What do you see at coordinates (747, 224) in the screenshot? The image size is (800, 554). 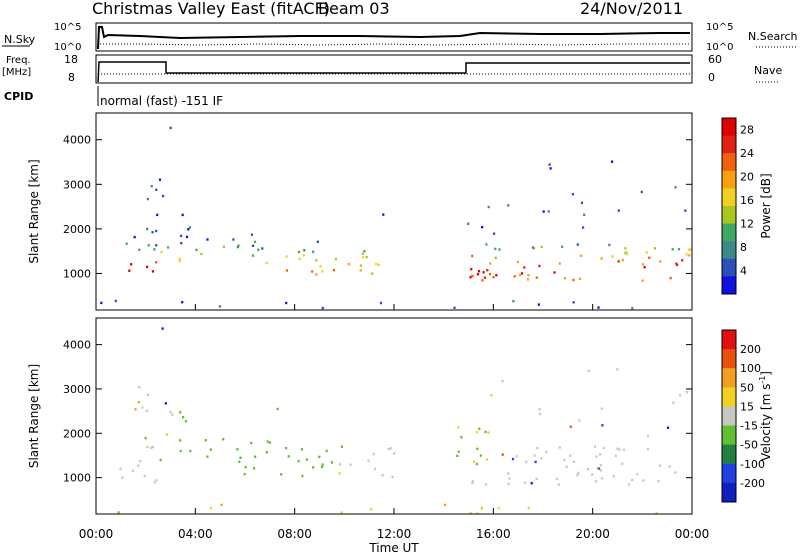 I see `colorbar-tick-label: 12` at bounding box center [747, 224].